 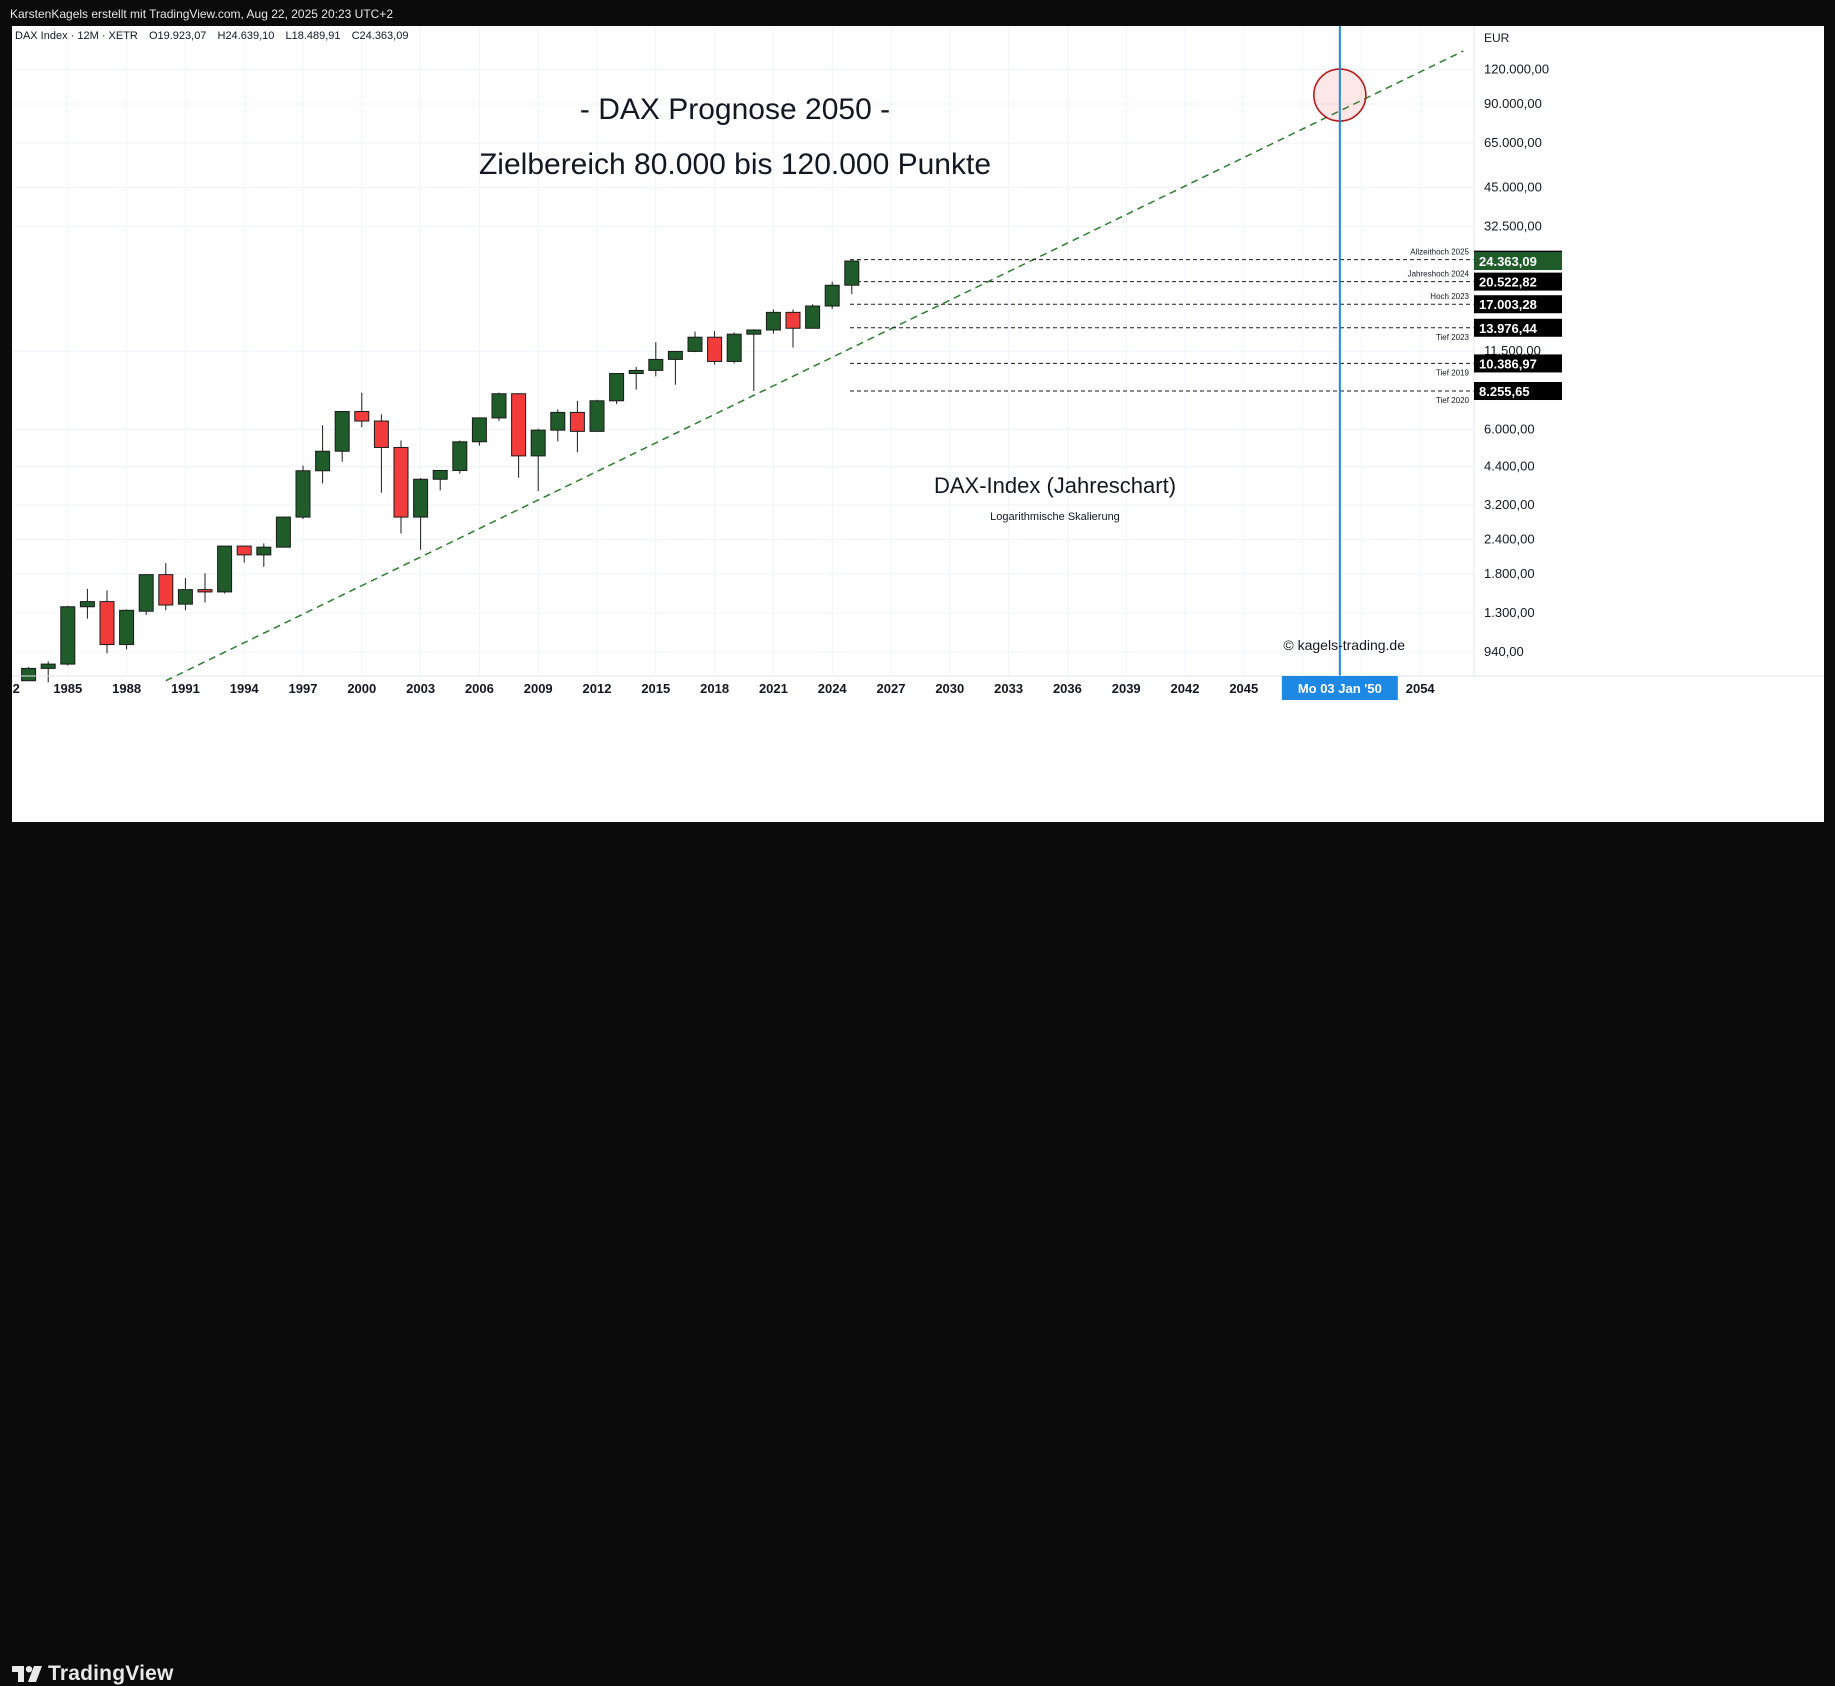 I want to click on price-tick-label: 90.000,00, so click(x=1513, y=103).